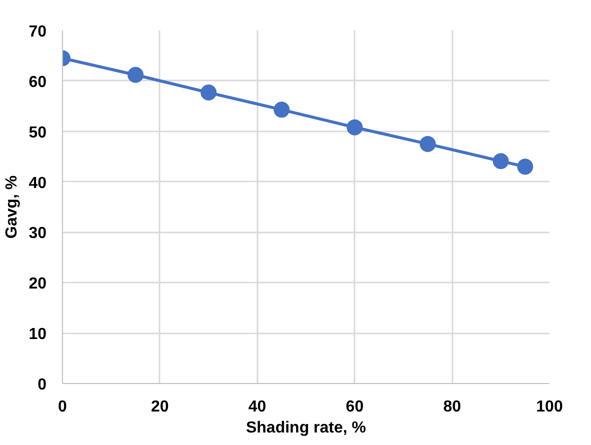  Describe the element at coordinates (12, 207) in the screenshot. I see `y-axis-title: Gavg, %` at that location.